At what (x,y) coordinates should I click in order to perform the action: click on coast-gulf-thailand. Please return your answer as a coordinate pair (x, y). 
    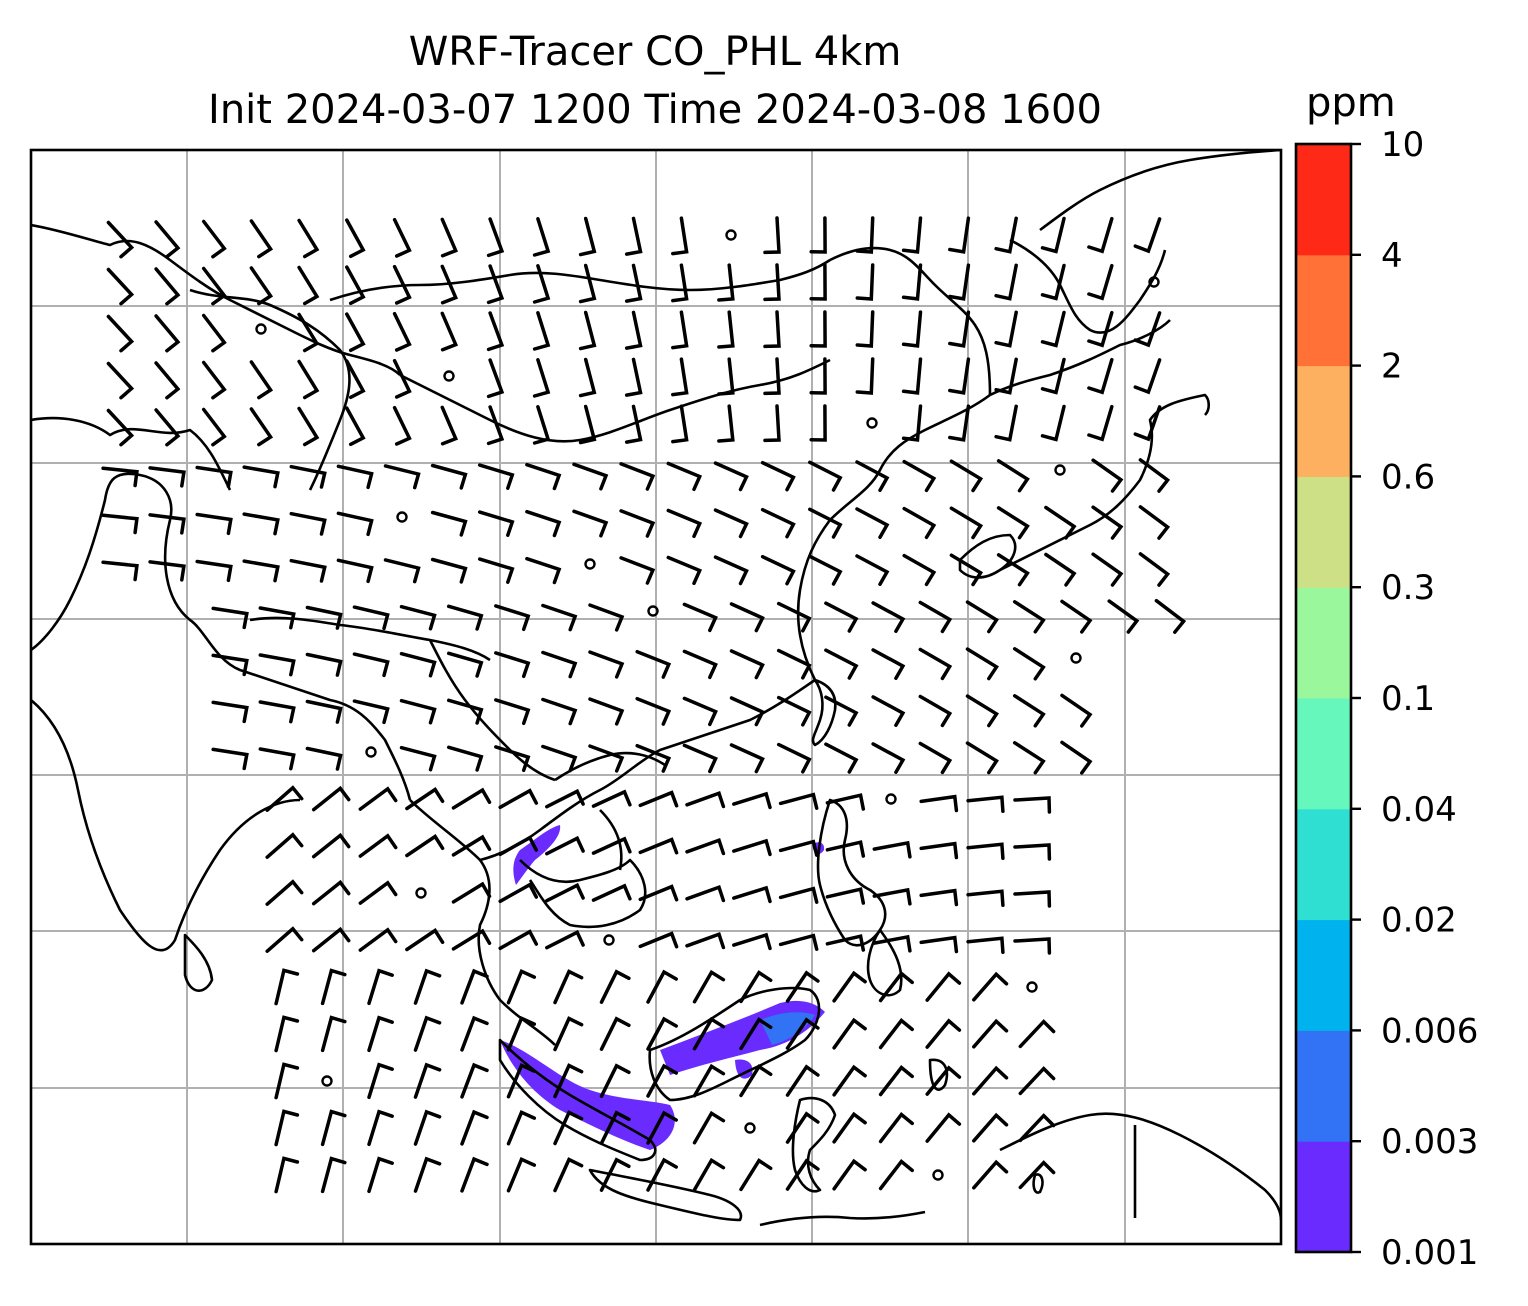
    Looking at the image, I should click on (583, 893).